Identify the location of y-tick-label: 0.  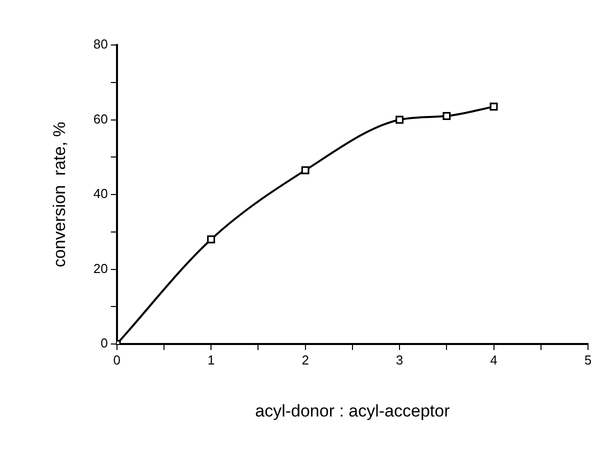
(104, 343).